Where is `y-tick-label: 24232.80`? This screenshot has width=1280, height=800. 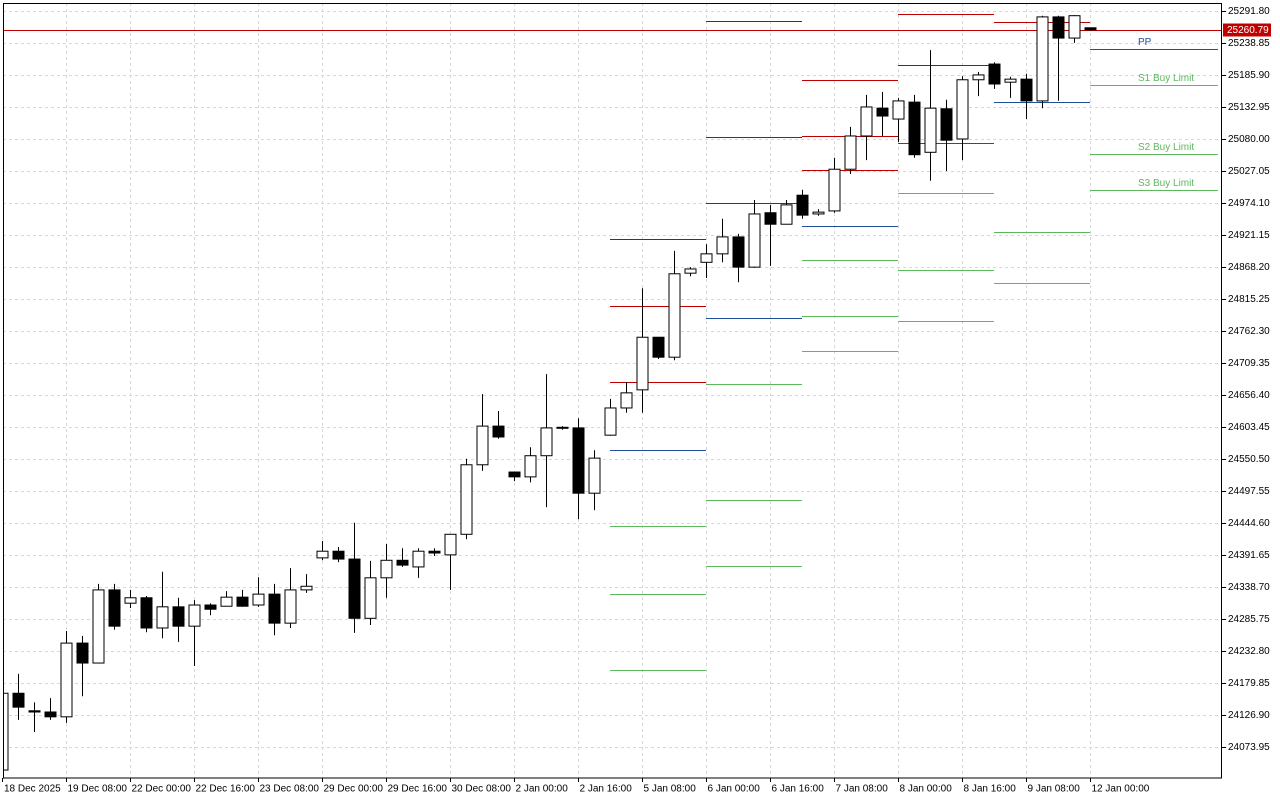 y-tick-label: 24232.80 is located at coordinates (1249, 651).